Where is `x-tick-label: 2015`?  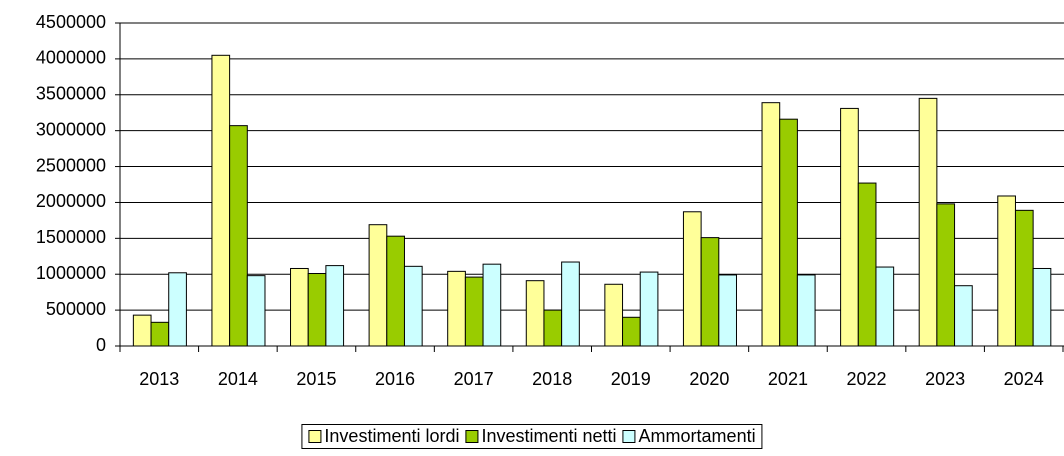 x-tick-label: 2015 is located at coordinates (316, 379).